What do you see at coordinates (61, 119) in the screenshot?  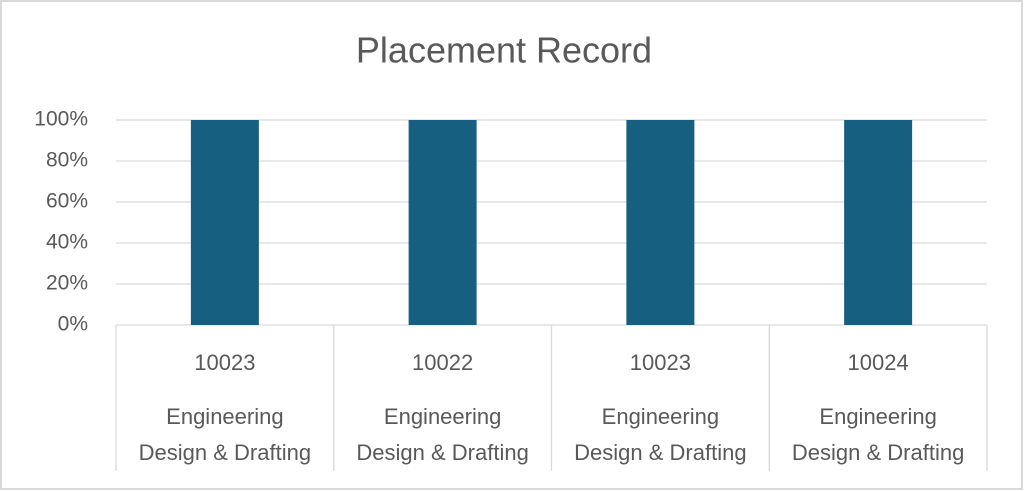 I see `y-tick-label: 100%` at bounding box center [61, 119].